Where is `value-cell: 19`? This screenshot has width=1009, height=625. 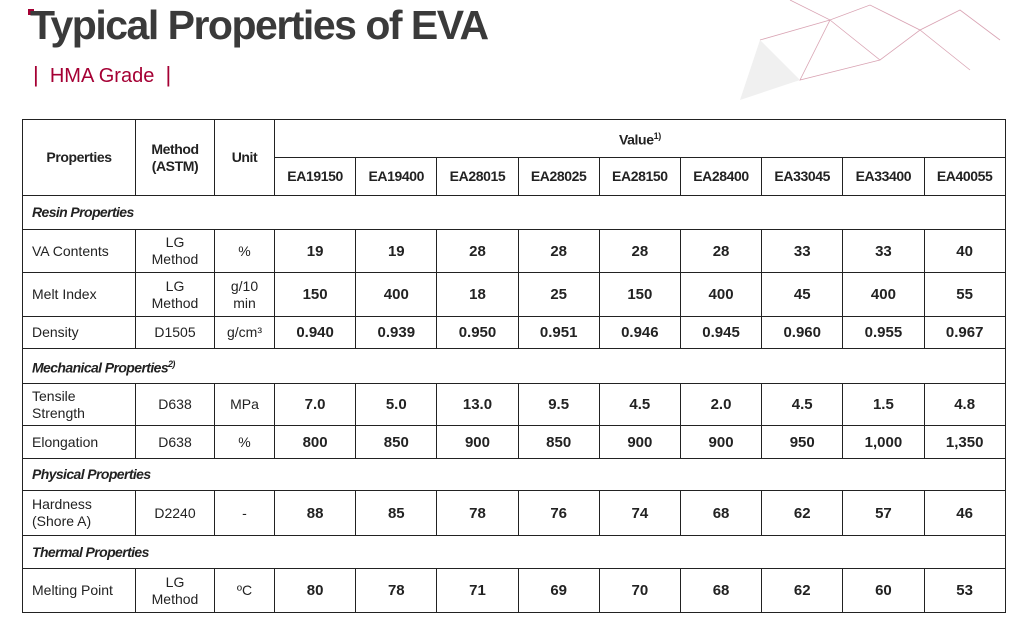 value-cell: 19 is located at coordinates (396, 251).